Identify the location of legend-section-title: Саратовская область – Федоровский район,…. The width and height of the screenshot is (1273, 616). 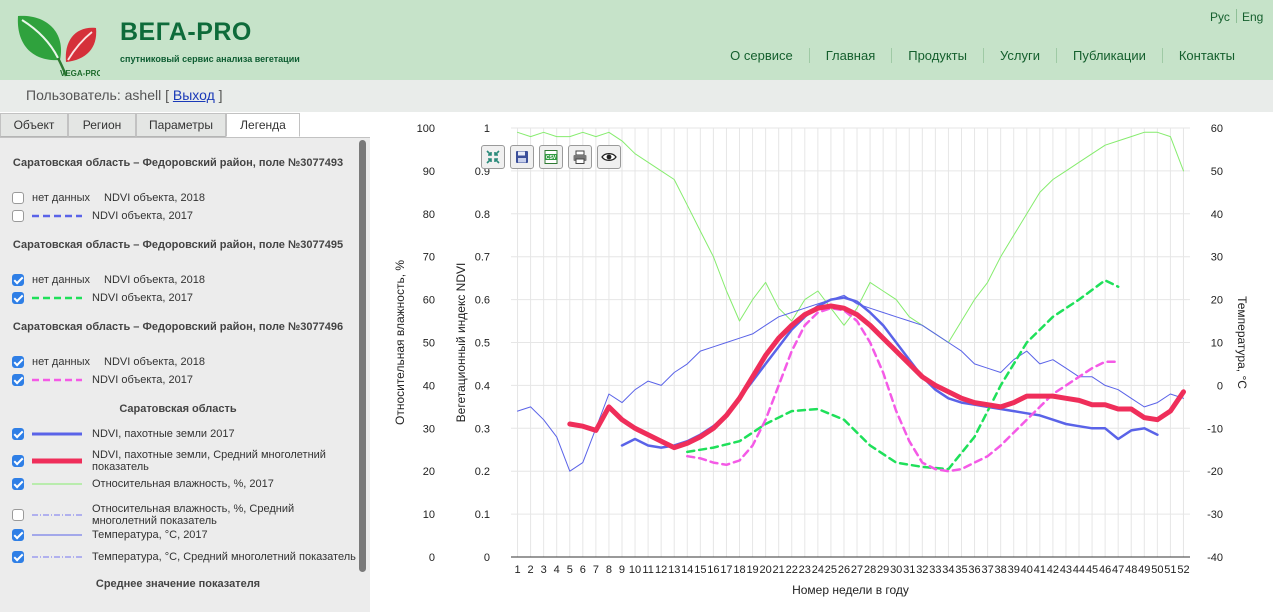
(178, 245).